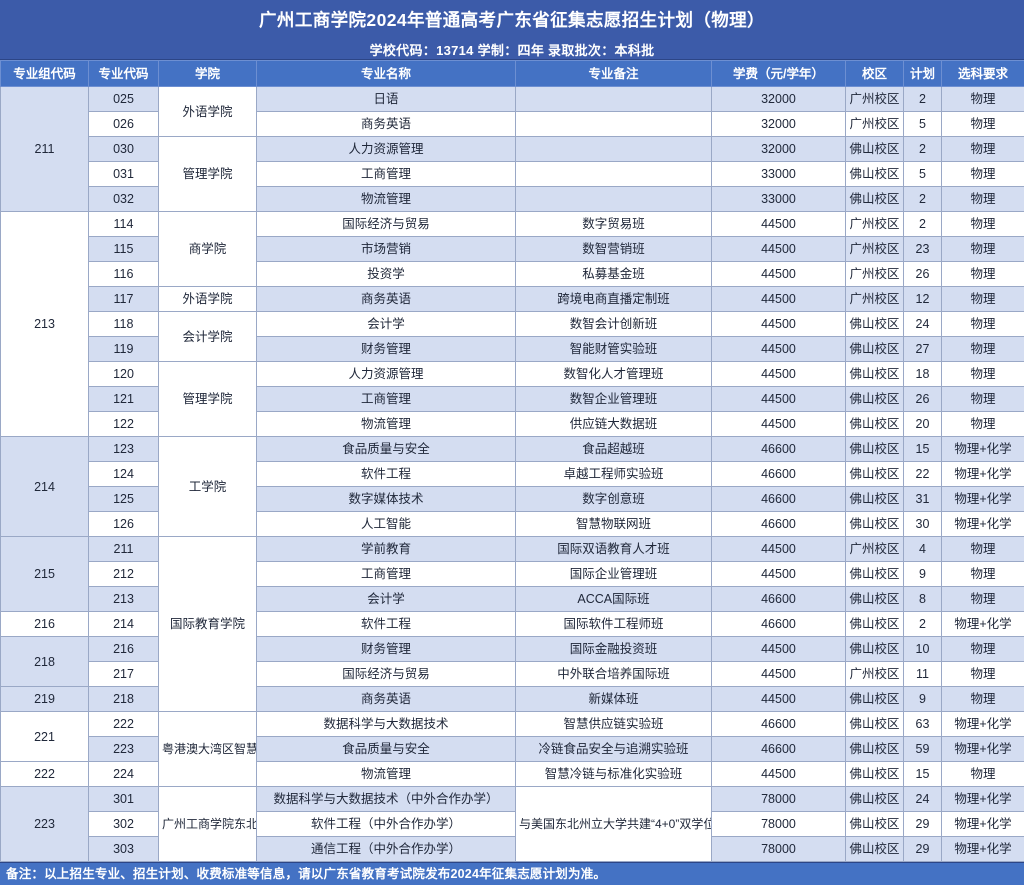  Describe the element at coordinates (386, 349) in the screenshot. I see `cell-major-name: 财务管理` at that location.